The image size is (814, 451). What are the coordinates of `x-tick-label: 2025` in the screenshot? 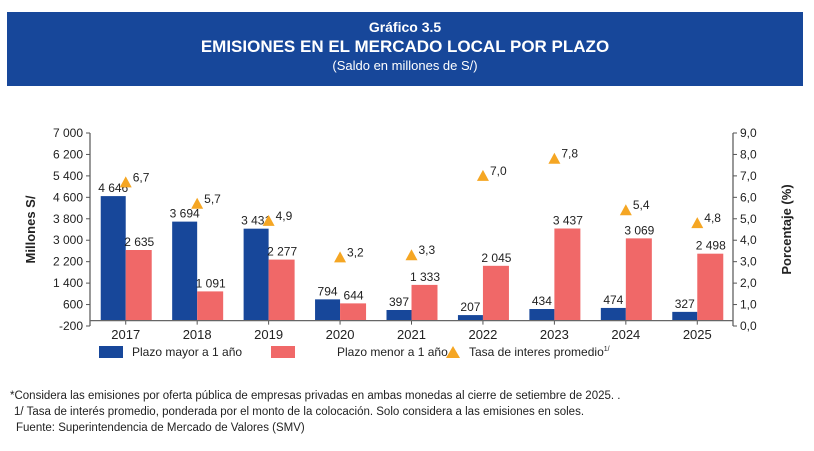 It's located at (697, 334).